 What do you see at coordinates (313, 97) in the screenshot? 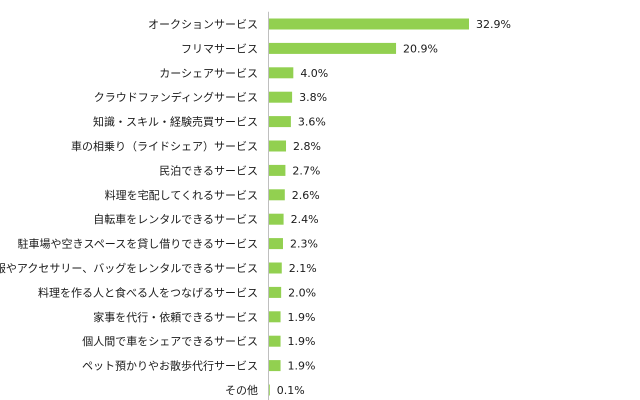
I see `value-label: 3.8%` at bounding box center [313, 97].